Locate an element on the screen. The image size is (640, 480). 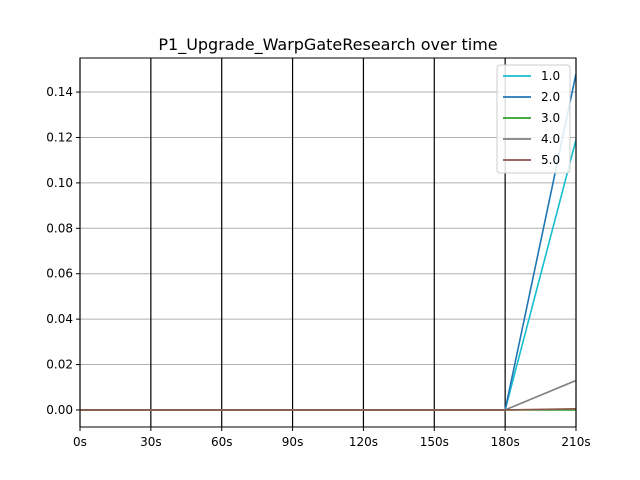
y-tick-label: 0.00 is located at coordinates (59, 410).